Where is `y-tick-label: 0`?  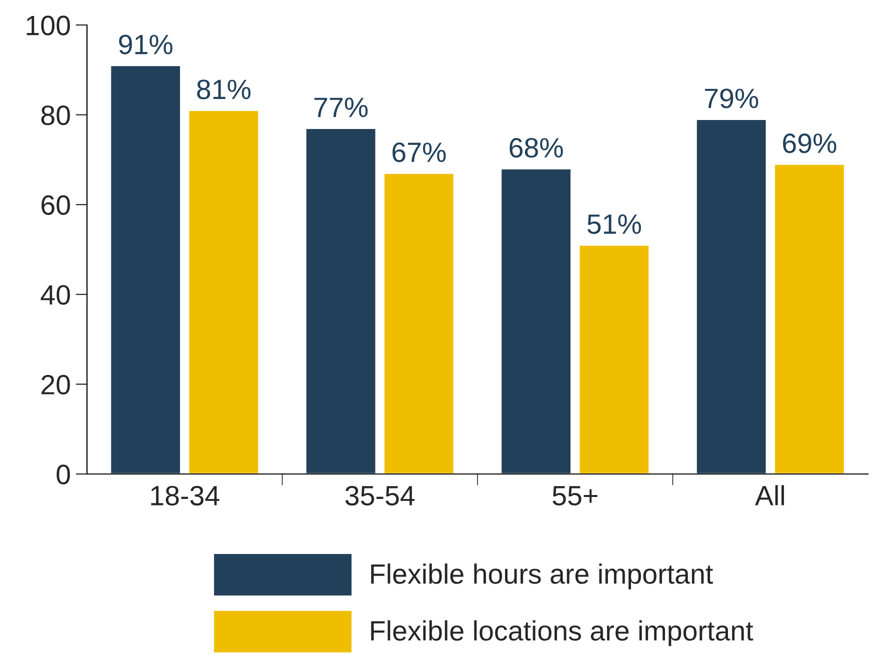
y-tick-label: 0 is located at coordinates (63, 474).